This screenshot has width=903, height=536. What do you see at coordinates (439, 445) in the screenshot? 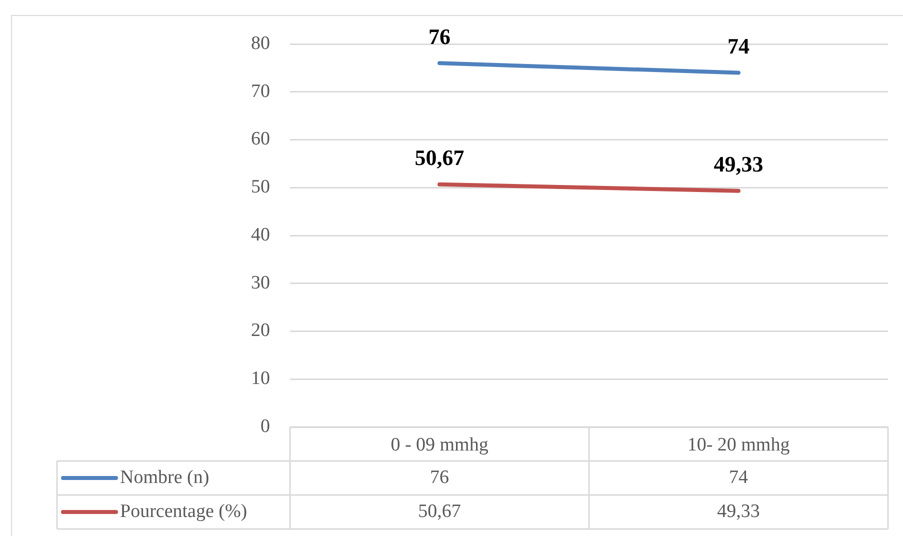
I see `x-tick-label: 0 - 09 mmhg` at bounding box center [439, 445].